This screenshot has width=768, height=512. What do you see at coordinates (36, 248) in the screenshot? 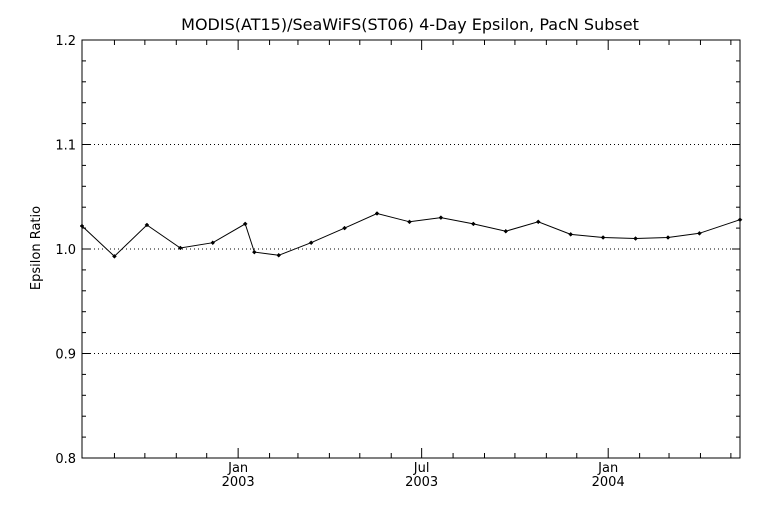
I see `y-axis-label: Epsilon Ratio` at bounding box center [36, 248].